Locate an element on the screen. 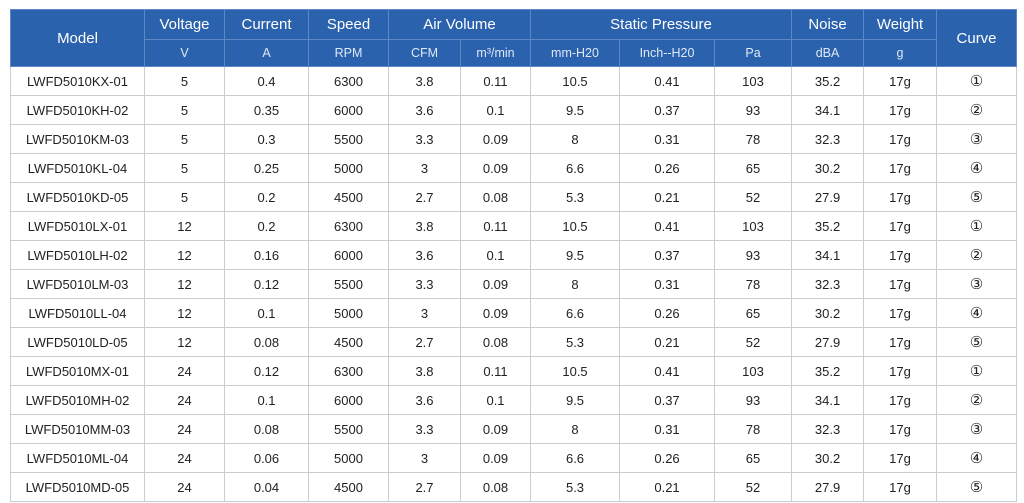 The width and height of the screenshot is (1024, 503). speed-cell: 4500 is located at coordinates (348, 197).